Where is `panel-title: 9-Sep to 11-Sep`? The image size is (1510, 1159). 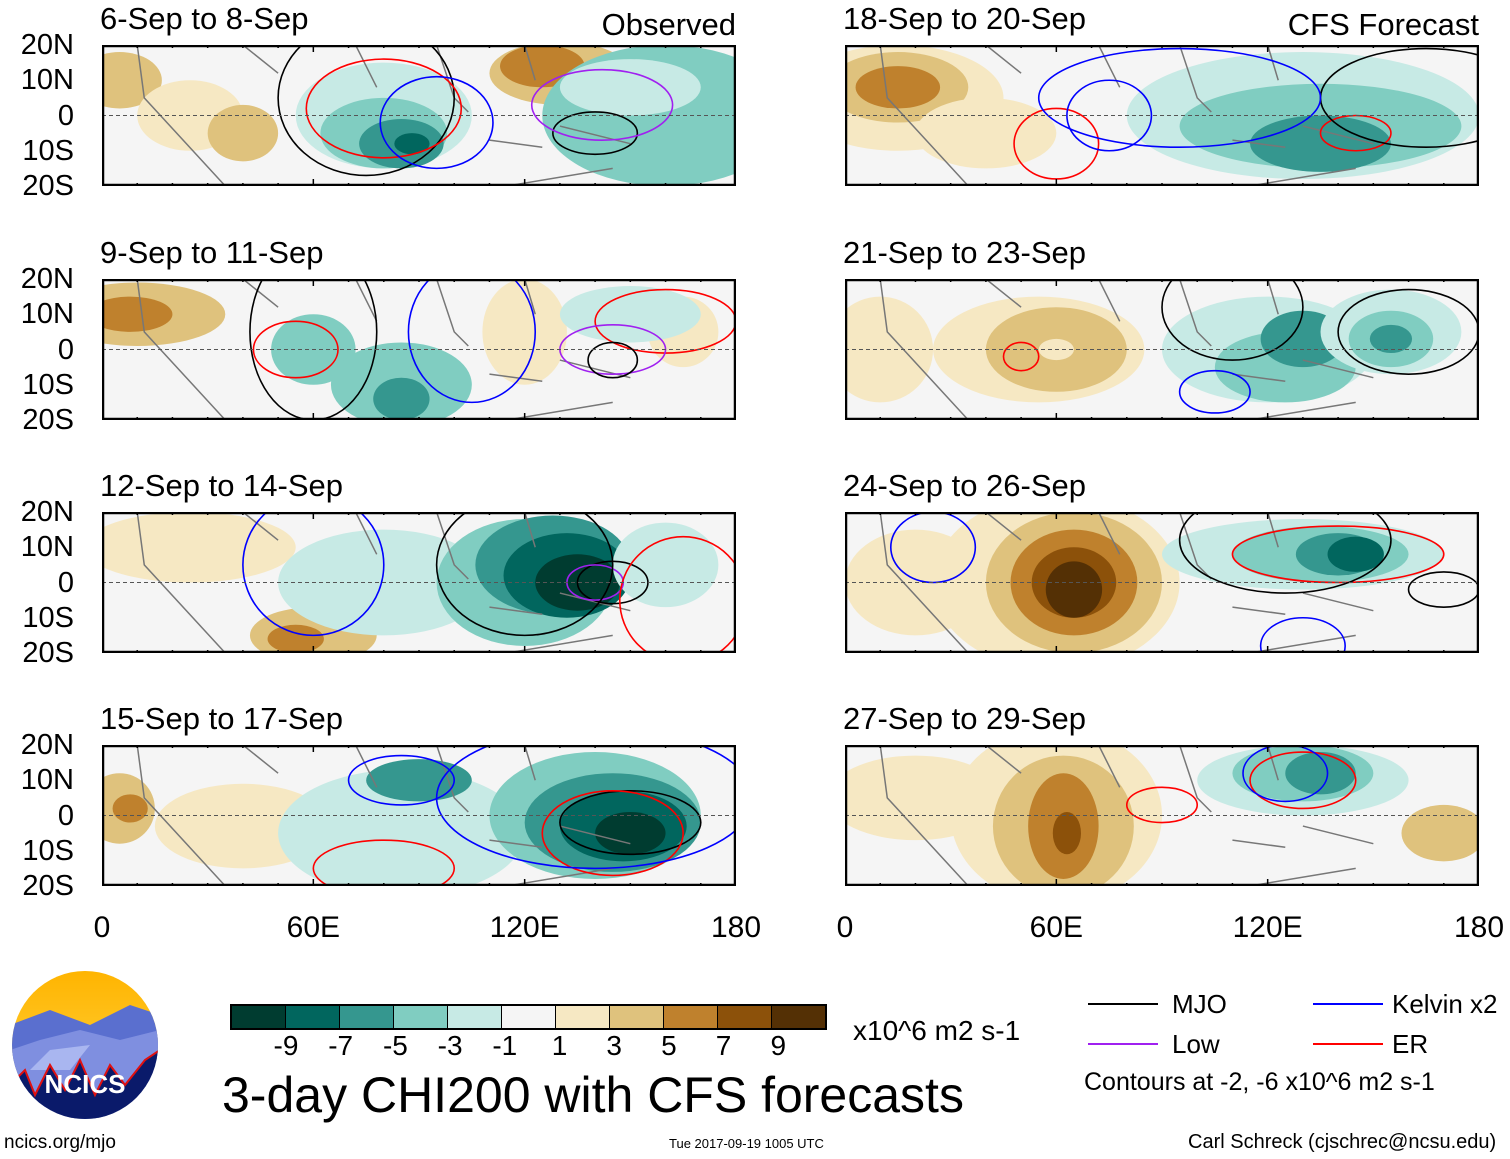
panel-title: 9-Sep to 11-Sep is located at coordinates (212, 252).